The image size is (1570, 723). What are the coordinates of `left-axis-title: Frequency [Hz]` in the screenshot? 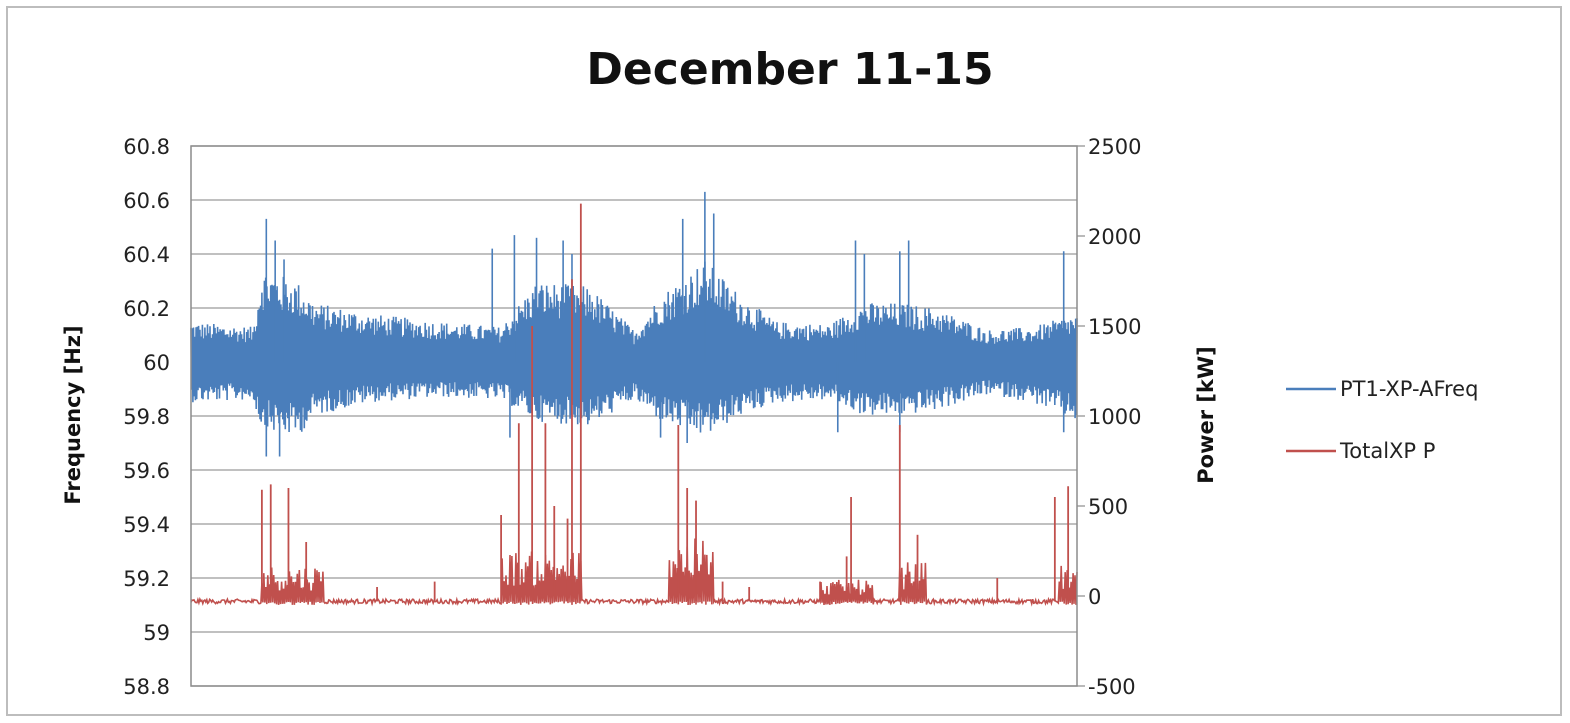 It's located at (73, 414).